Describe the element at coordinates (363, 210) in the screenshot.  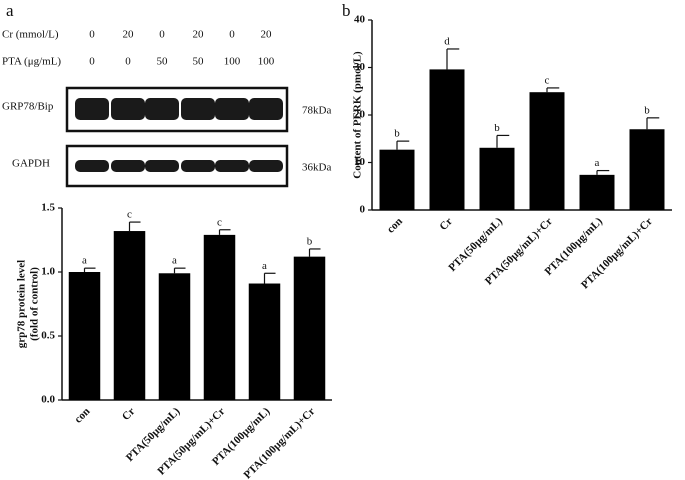
I see `y-tick-label: 0` at that location.